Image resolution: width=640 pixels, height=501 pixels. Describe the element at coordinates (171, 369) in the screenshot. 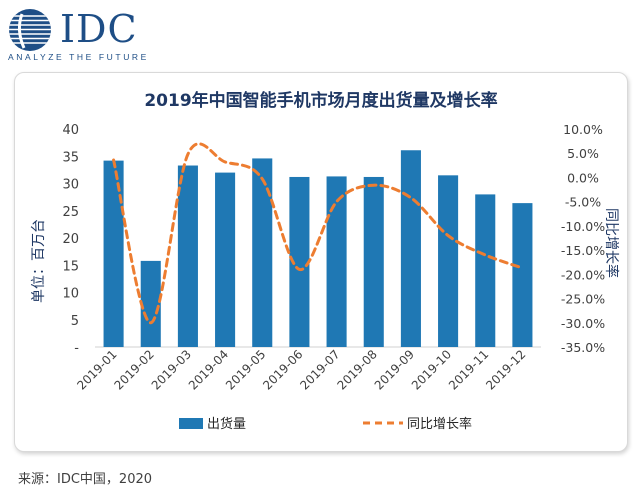

I see `x-tick-label: 2019-03` at that location.